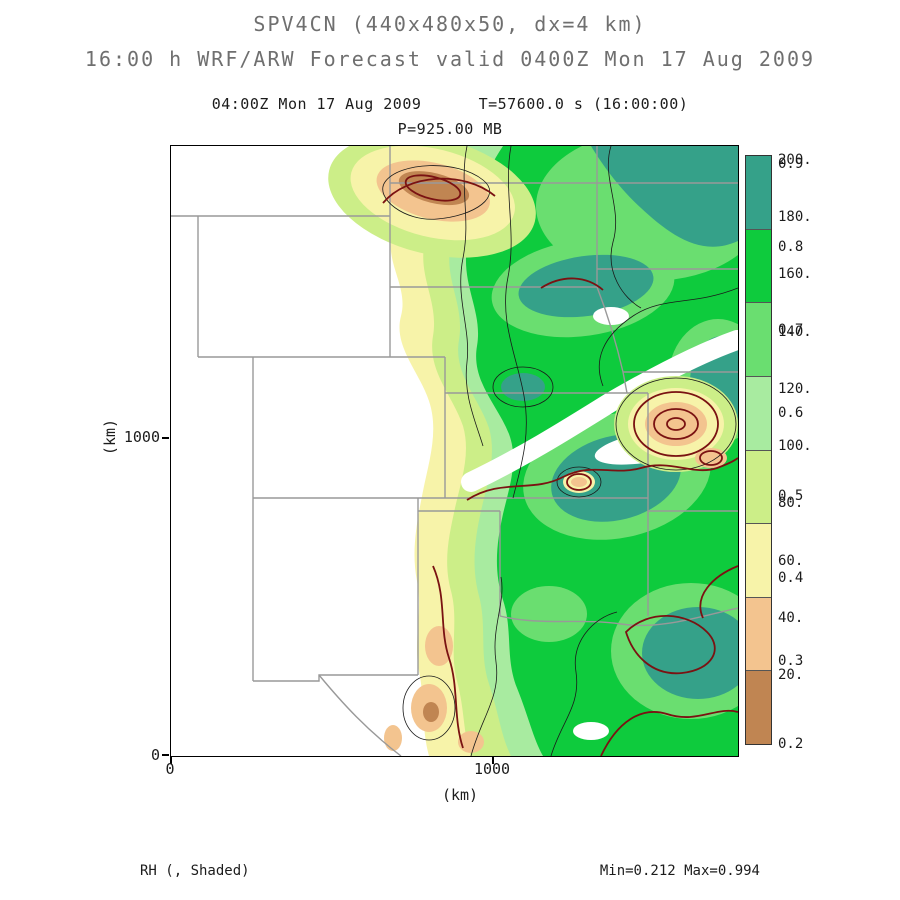 The height and width of the screenshot is (900, 900). I want to click on x-tick-1000: 1000, so click(492, 769).